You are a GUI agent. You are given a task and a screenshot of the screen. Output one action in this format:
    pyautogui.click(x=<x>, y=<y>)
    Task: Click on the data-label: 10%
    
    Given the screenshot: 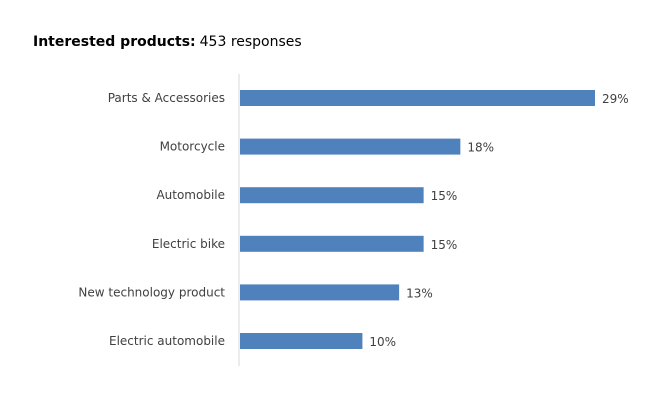 What is the action you would take?
    pyautogui.click(x=382, y=342)
    